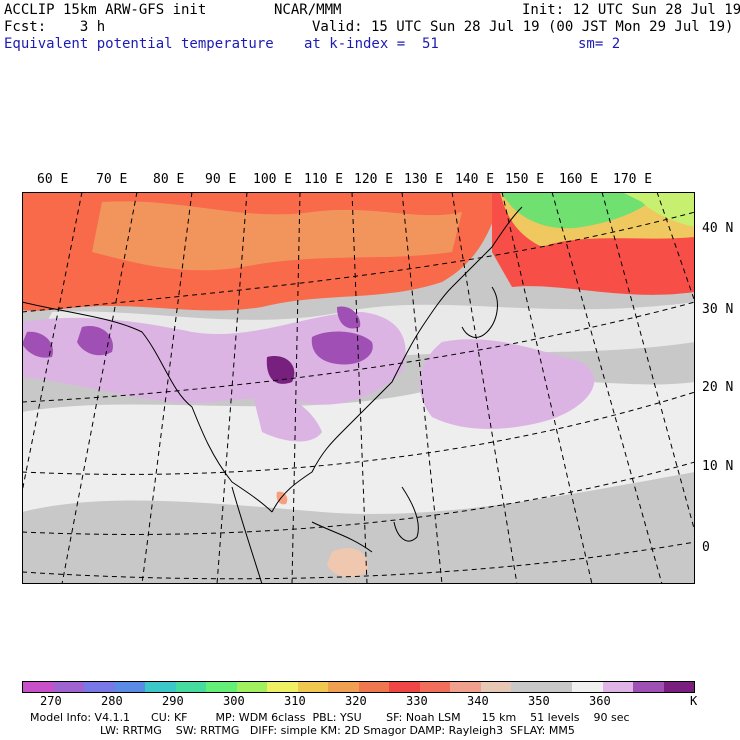 The height and width of the screenshot is (740, 740). Describe the element at coordinates (600, 701) in the screenshot. I see `colorbar-tick: 360` at that location.